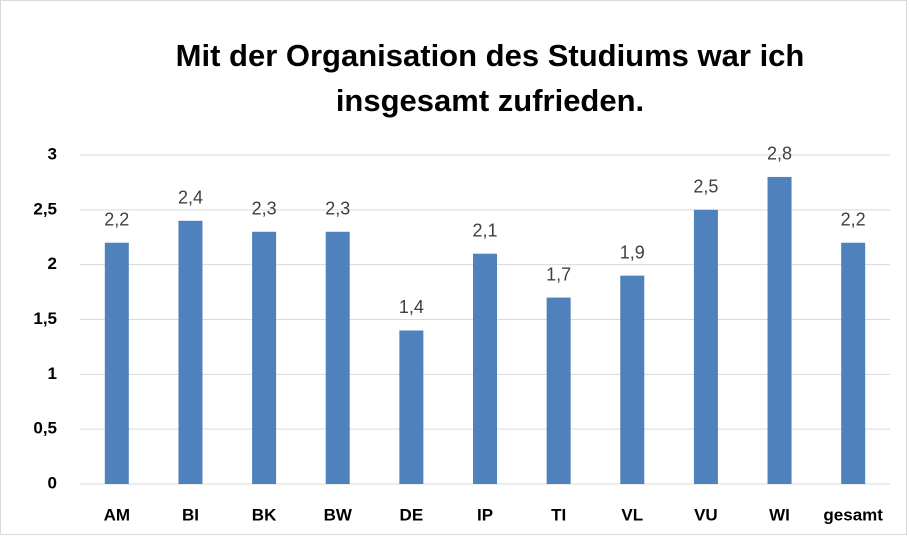 This screenshot has height=537, width=909. Describe the element at coordinates (52, 373) in the screenshot. I see `y-tick-label: 1` at that location.